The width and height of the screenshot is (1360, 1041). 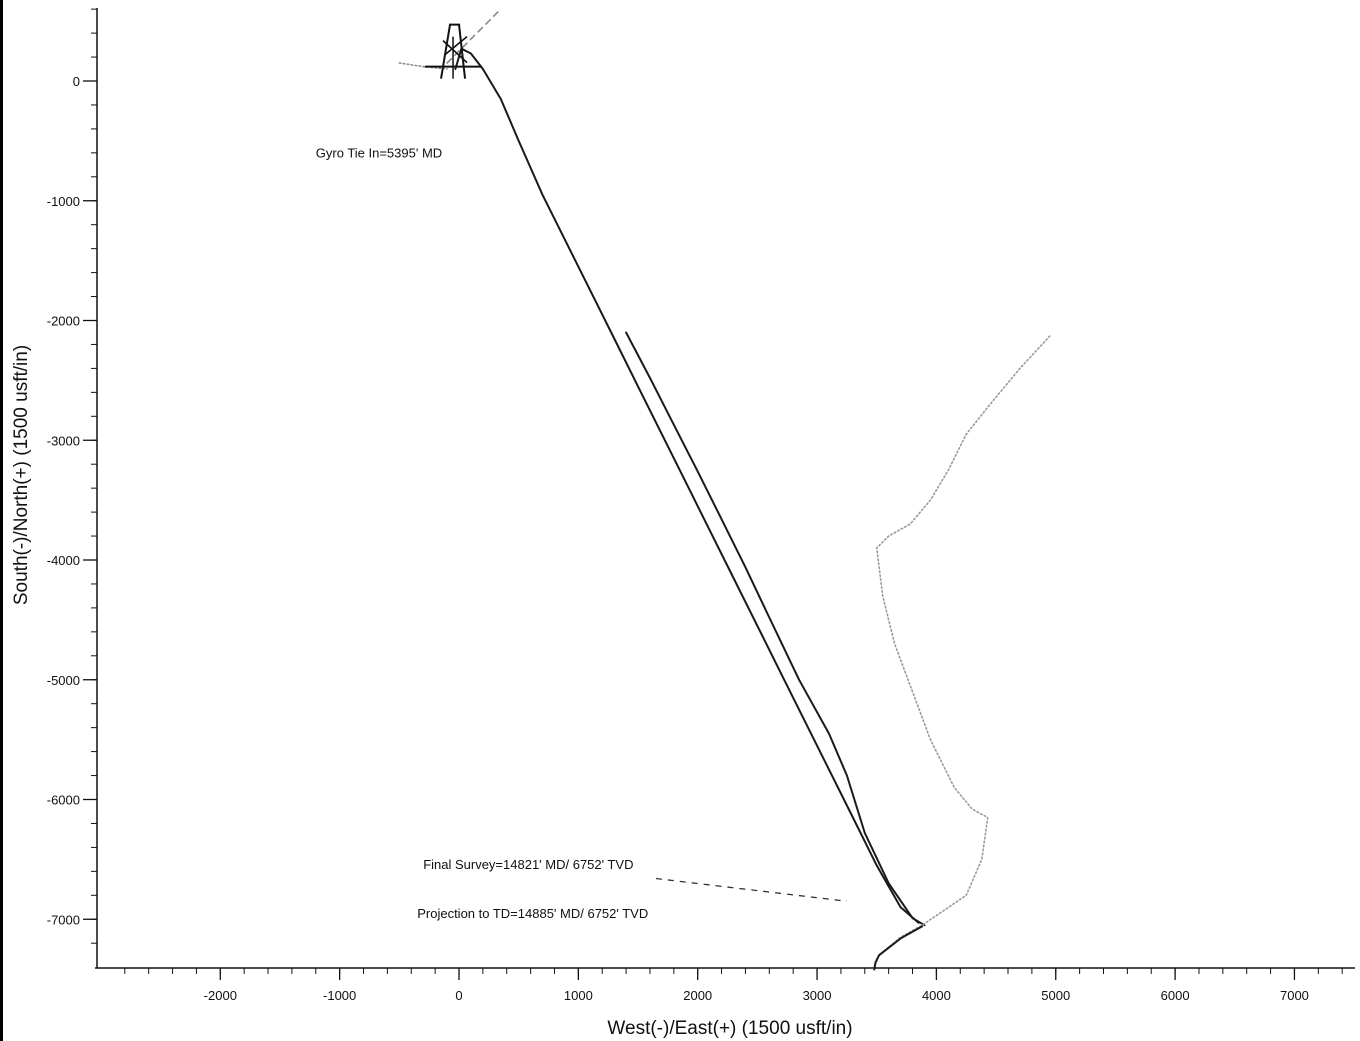 What do you see at coordinates (63, 800) in the screenshot?
I see `y-tick-label: -6000` at bounding box center [63, 800].